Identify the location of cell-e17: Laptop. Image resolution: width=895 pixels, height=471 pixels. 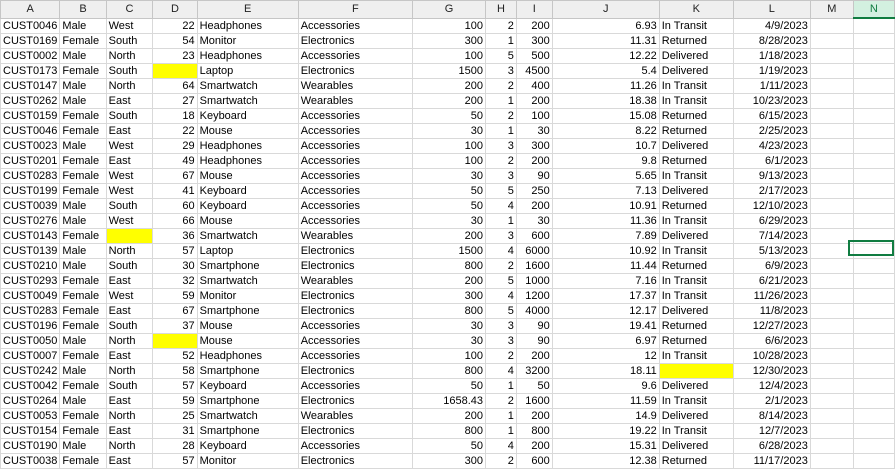
(247, 250).